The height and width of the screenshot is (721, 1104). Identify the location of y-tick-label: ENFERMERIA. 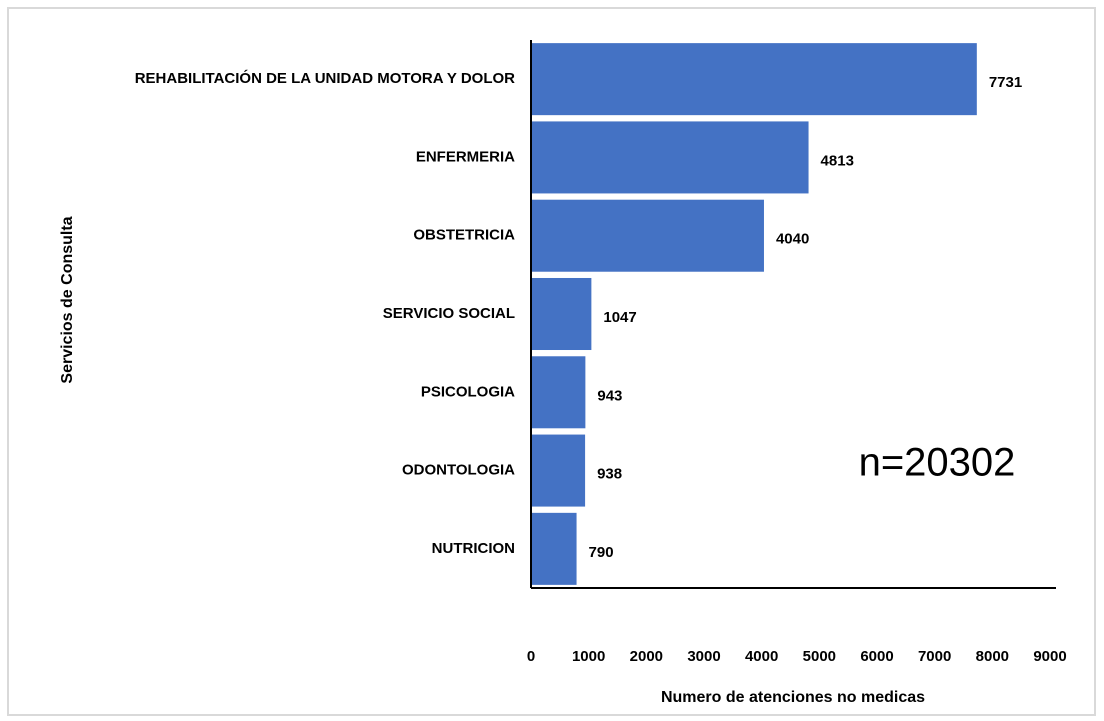
(465, 156).